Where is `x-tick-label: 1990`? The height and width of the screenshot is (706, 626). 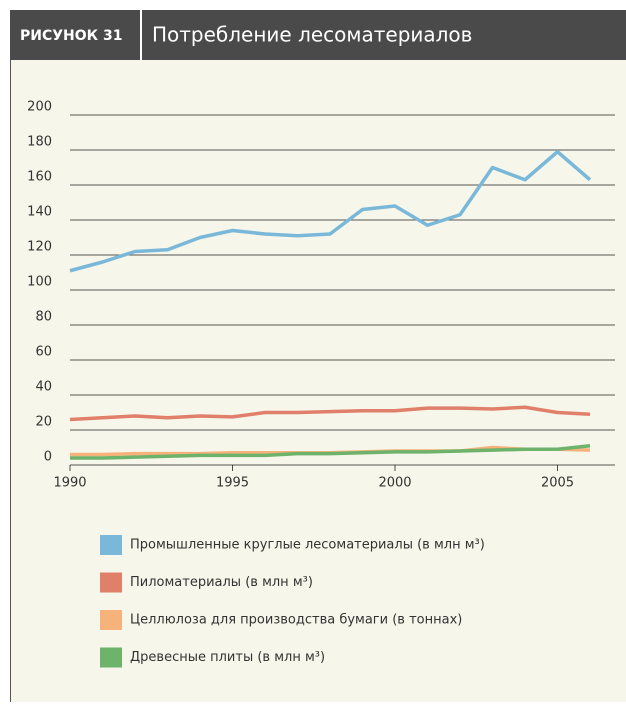
x-tick-label: 1990 is located at coordinates (69, 483).